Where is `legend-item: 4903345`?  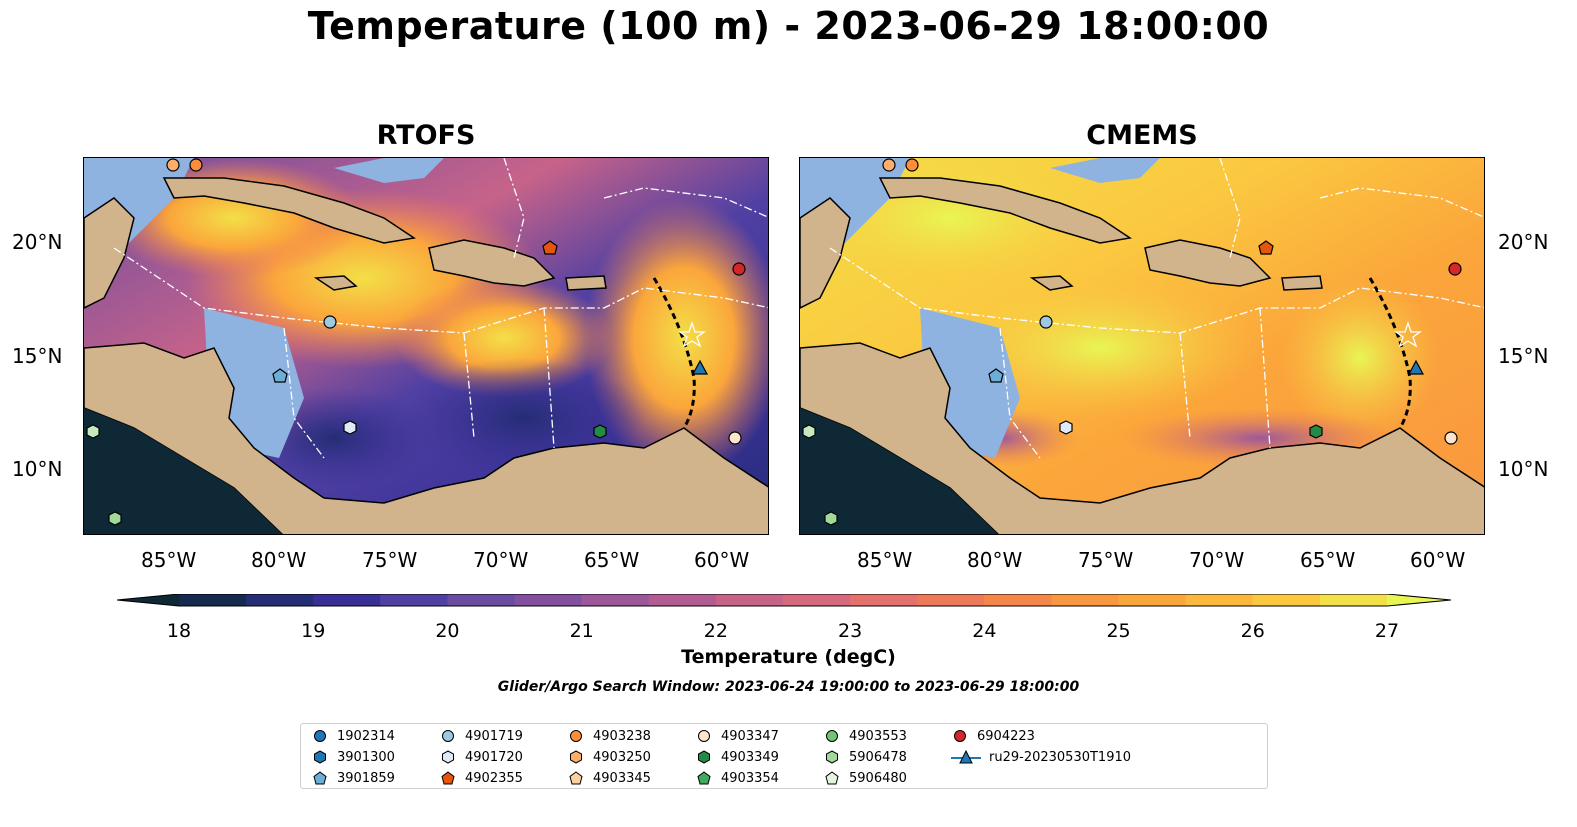 legend-item: 4903345 is located at coordinates (609, 778).